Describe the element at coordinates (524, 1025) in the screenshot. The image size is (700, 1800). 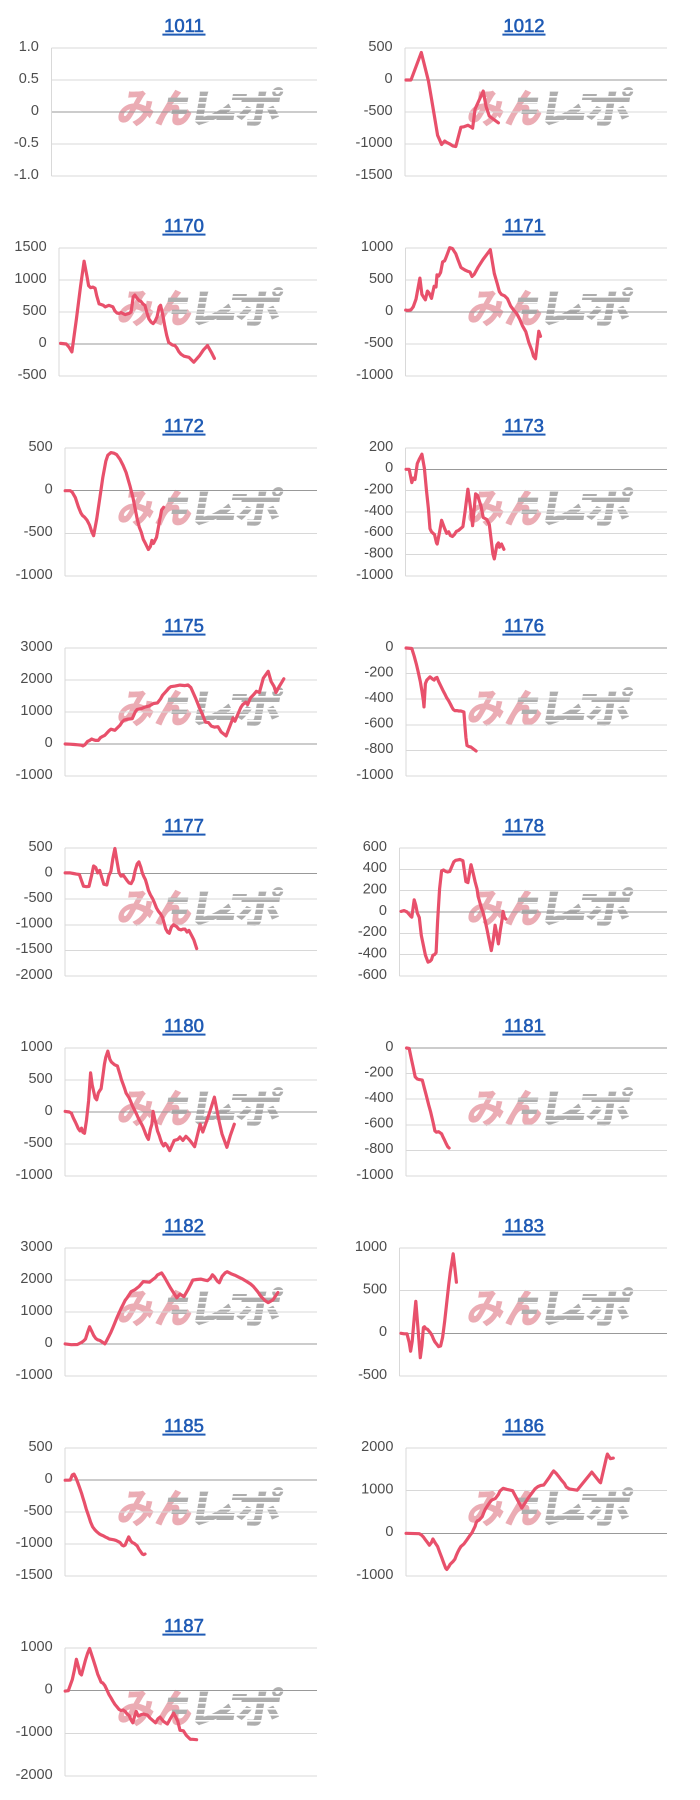
I see `svg-text: 1181` at that location.